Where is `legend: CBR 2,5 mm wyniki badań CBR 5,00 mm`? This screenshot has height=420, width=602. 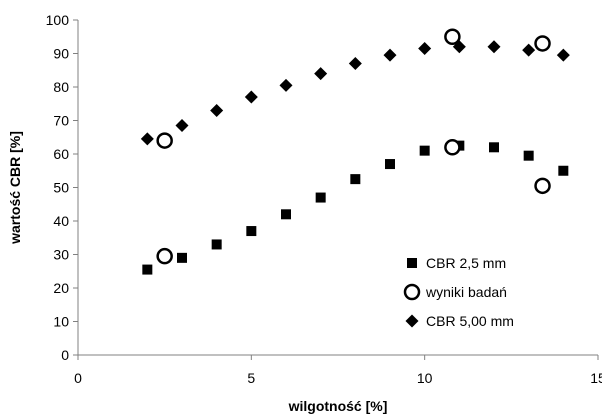 legend: CBR 2,5 mm wyniki badań CBR 5,00 mm is located at coordinates (458, 292).